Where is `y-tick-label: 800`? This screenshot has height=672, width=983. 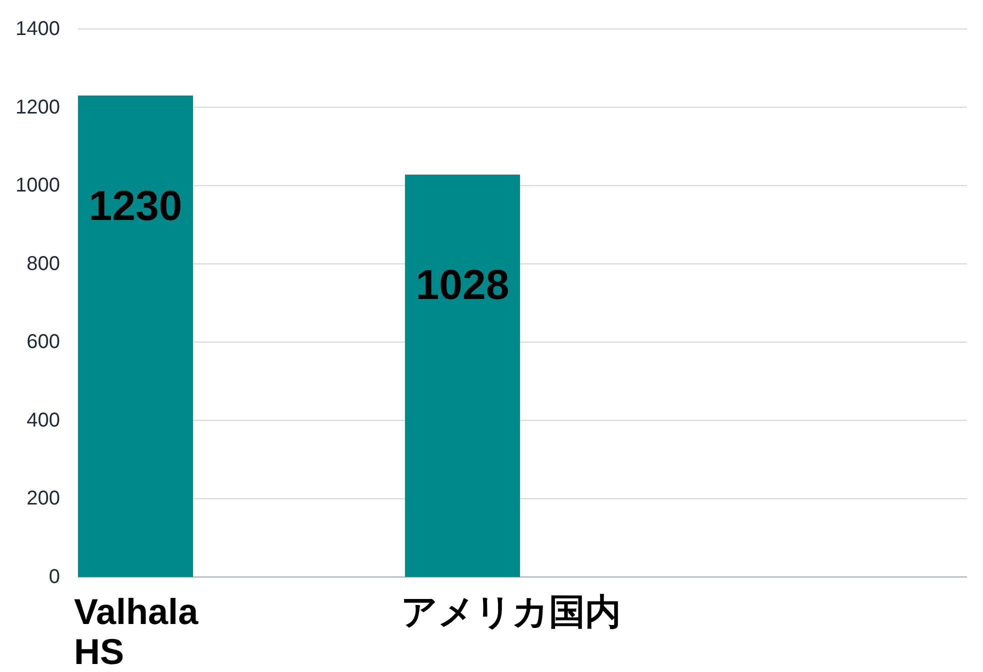 y-tick-label: 800 is located at coordinates (43, 263).